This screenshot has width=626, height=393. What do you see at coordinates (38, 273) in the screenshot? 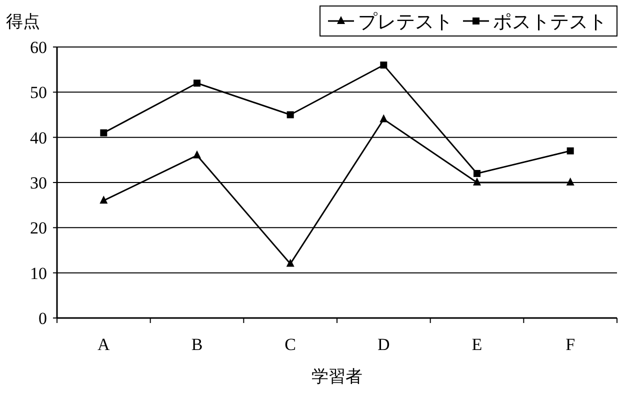
I see `y-tick-label: 10` at bounding box center [38, 273].